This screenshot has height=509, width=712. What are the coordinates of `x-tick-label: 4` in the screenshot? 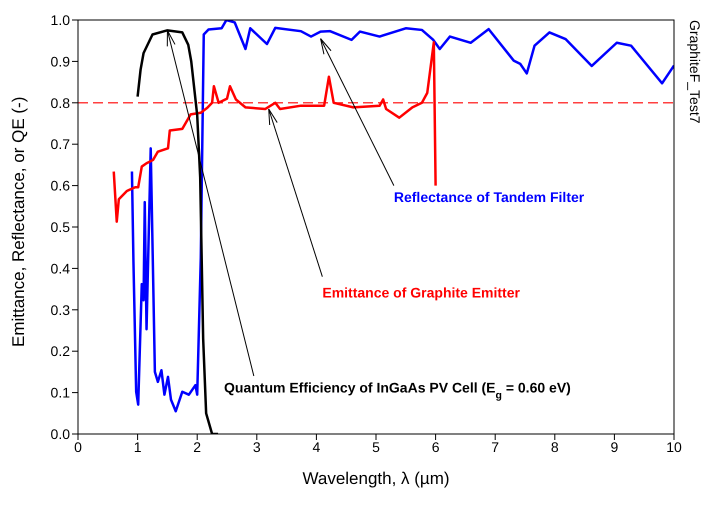 It's located at (316, 446).